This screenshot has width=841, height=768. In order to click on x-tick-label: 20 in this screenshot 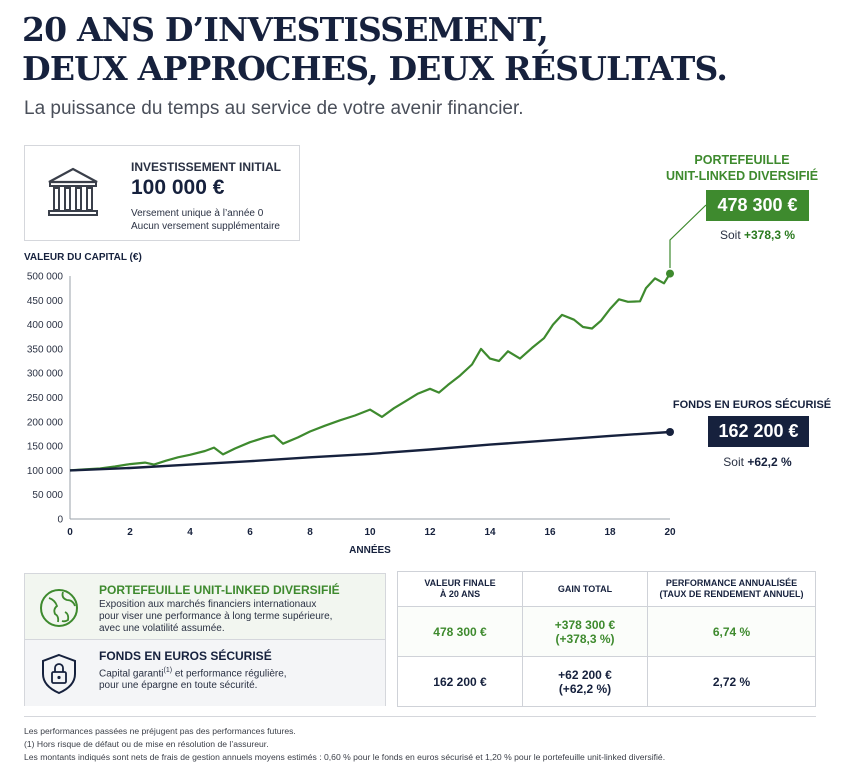, I will do `click(670, 532)`.